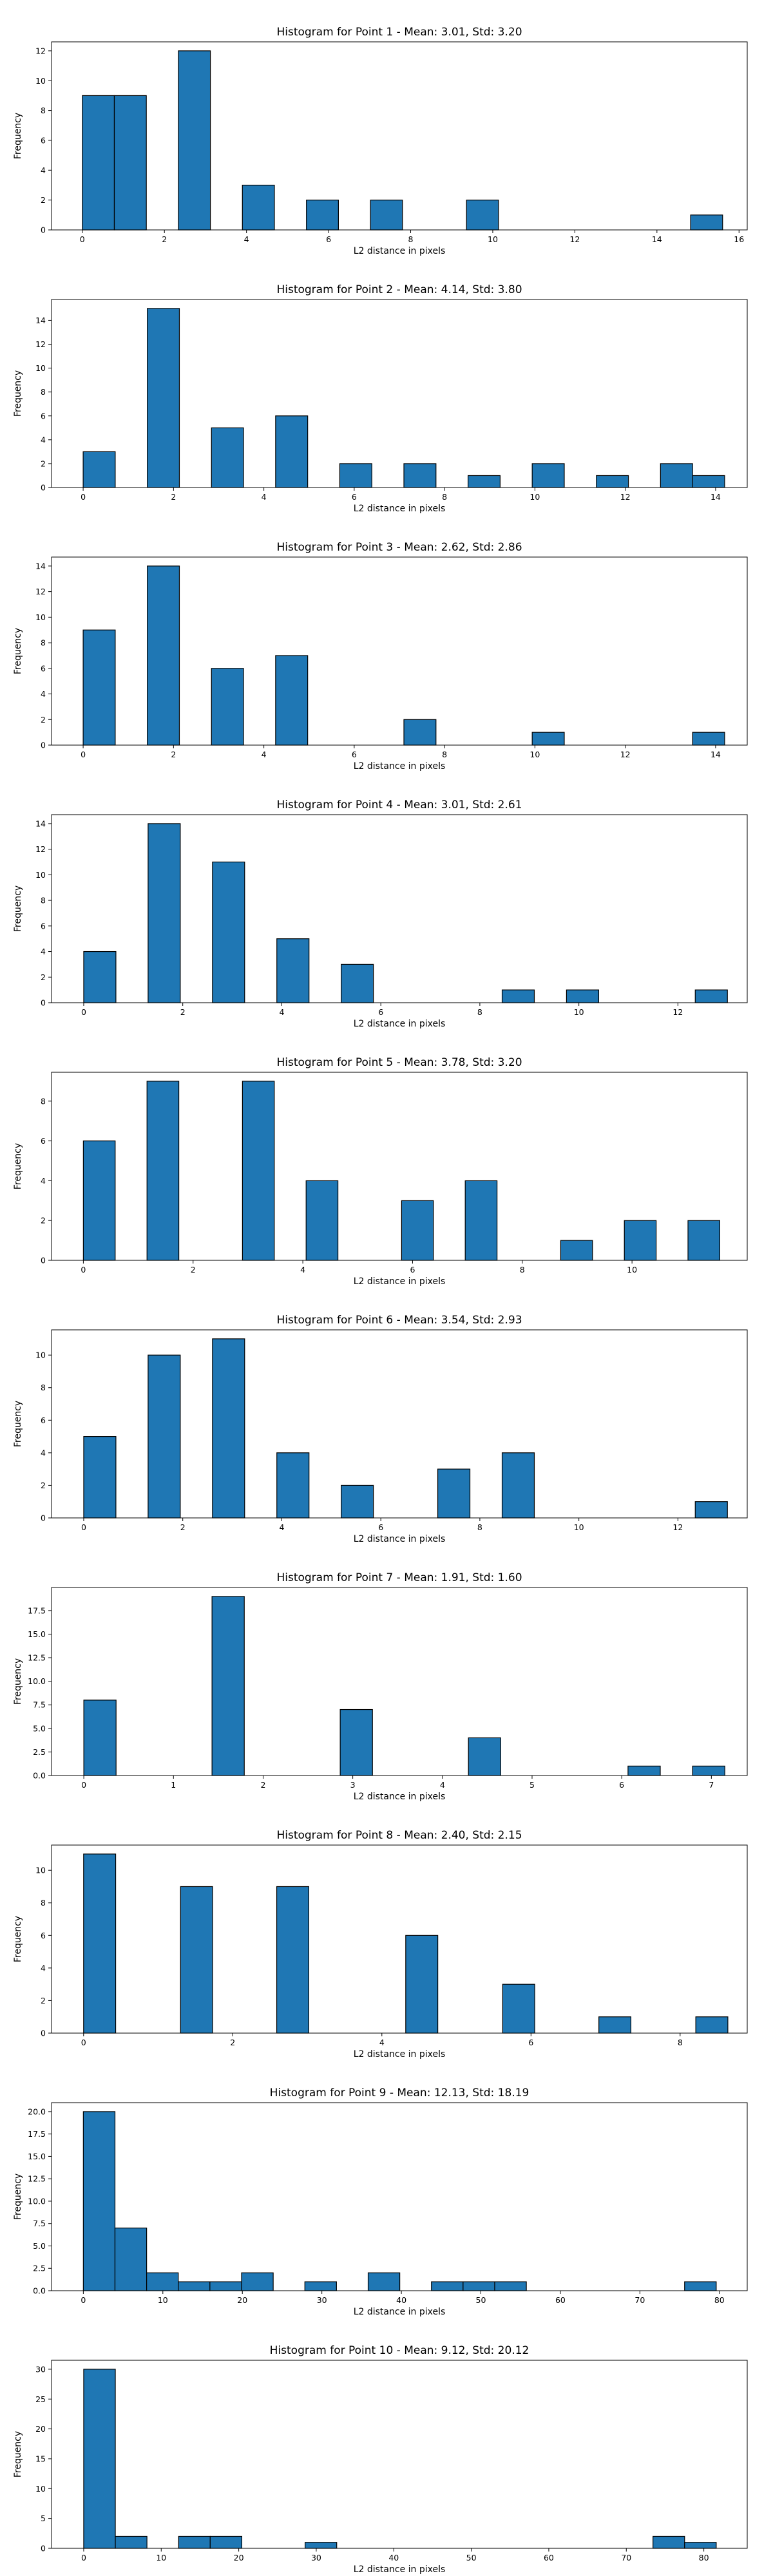 The width and height of the screenshot is (773, 2576). Describe the element at coordinates (40, 875) in the screenshot. I see `y-tick-label: 10` at that location.